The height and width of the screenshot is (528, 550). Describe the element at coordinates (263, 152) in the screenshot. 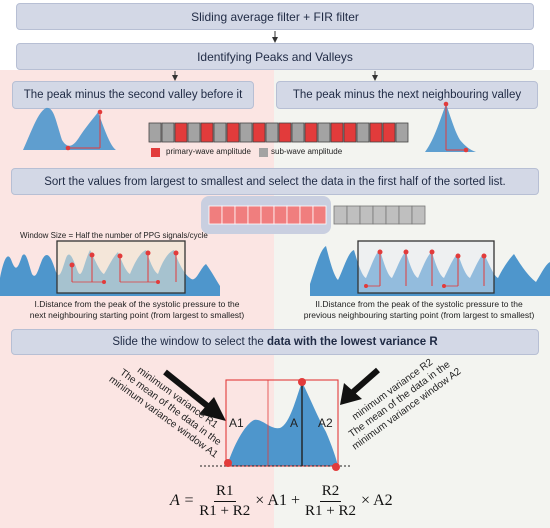

I see `sub-legend-swatch` at that location.